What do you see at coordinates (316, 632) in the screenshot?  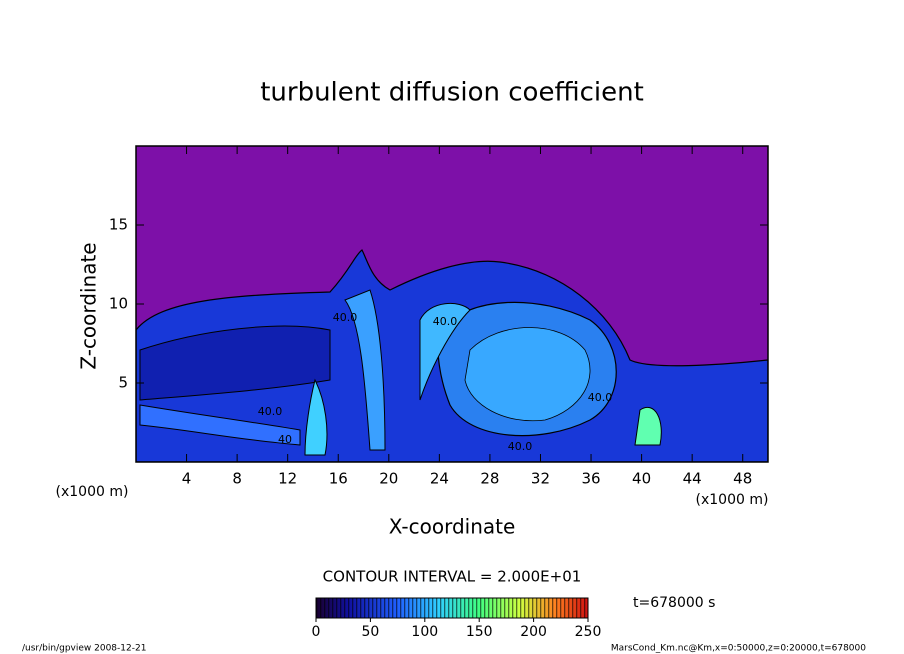 I see `colorbar-tick-label: 0` at bounding box center [316, 632].